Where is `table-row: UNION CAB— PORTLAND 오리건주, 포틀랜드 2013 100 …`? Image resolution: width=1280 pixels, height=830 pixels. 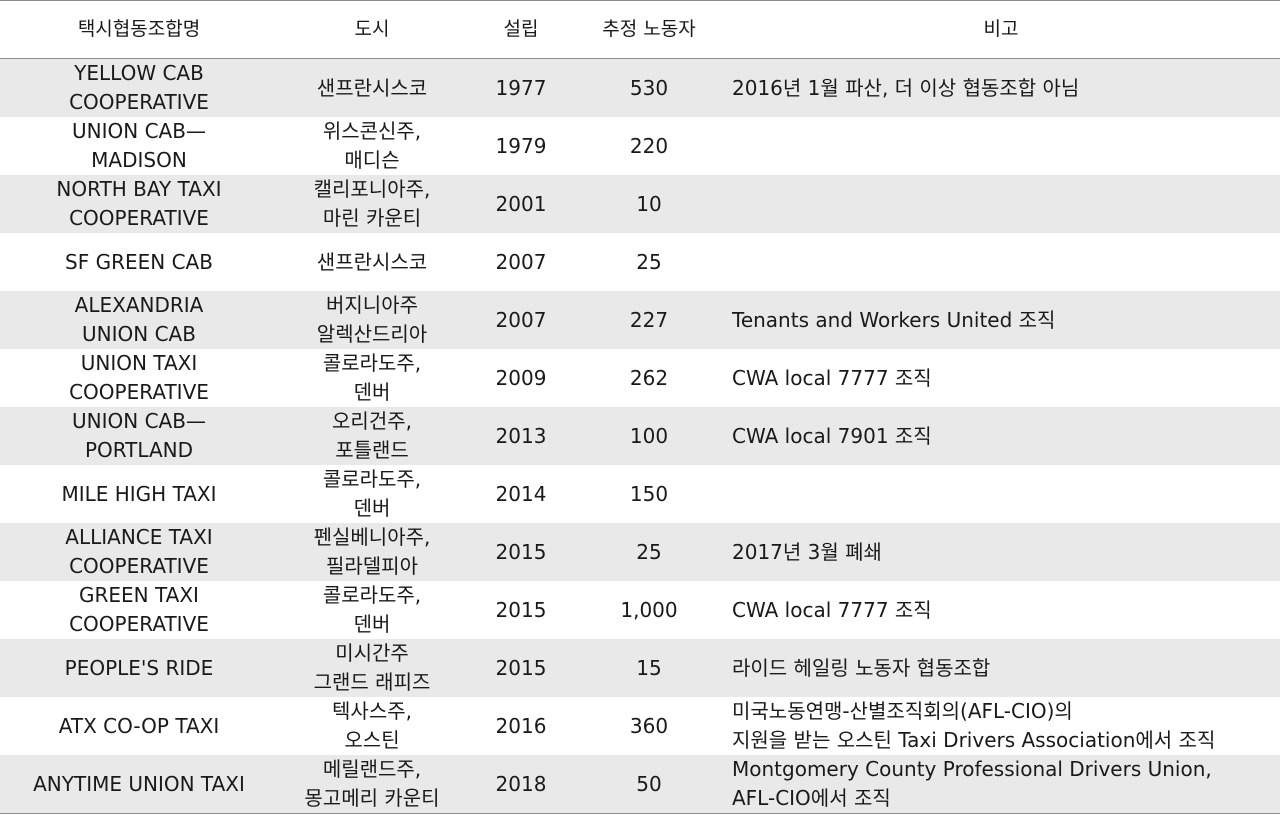 table-row: UNION CAB— PORTLAND 오리건주, 포틀랜드 2013 100 … is located at coordinates (640, 436).